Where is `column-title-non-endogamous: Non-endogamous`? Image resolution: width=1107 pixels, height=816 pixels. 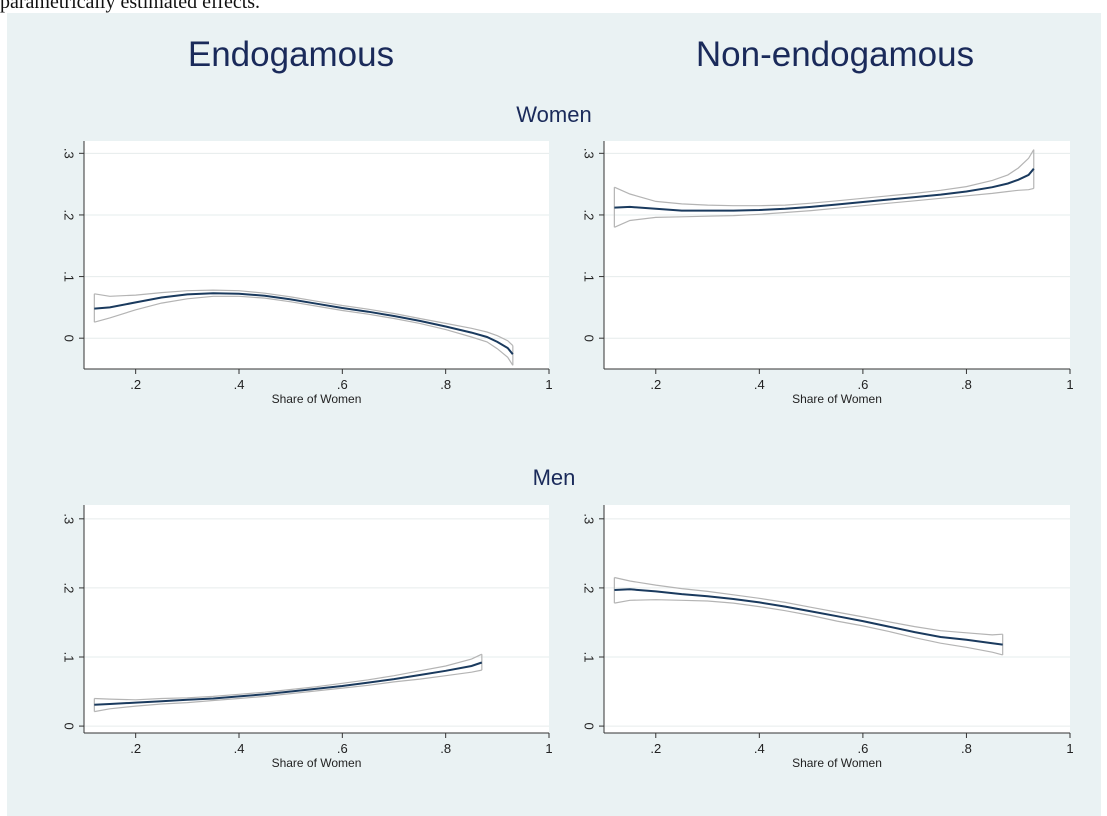 column-title-non-endogamous: Non-endogamous is located at coordinates (835, 54).